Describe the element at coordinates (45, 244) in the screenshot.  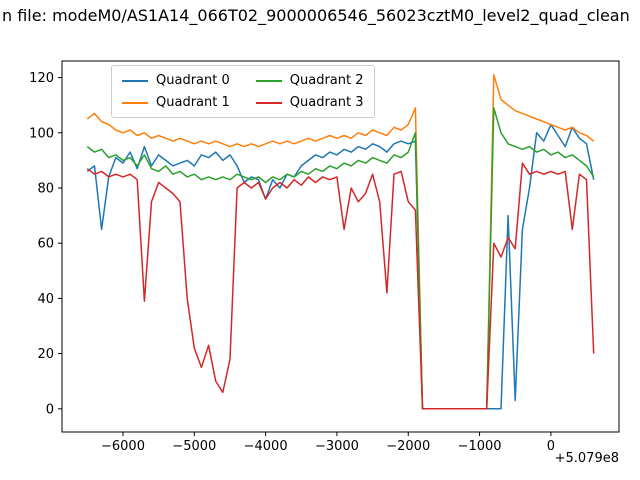
I see `y-tick-label: 60` at that location.